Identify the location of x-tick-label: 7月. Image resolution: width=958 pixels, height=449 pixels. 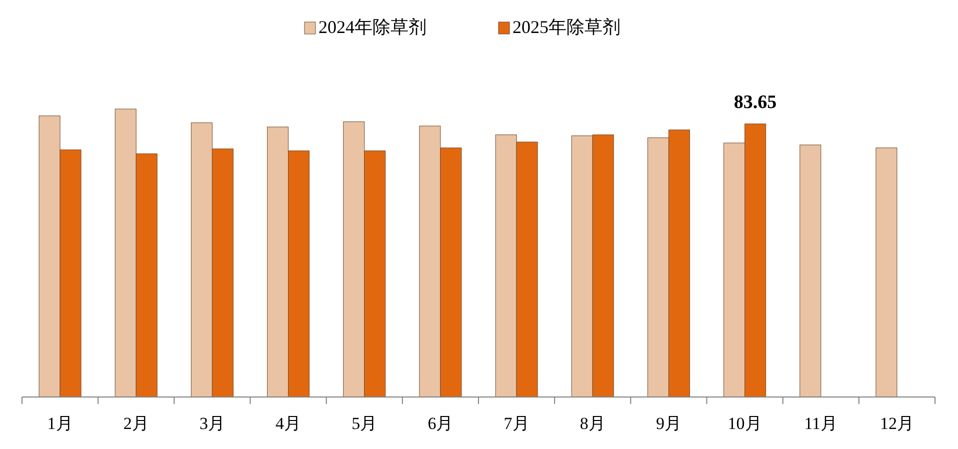
(517, 423).